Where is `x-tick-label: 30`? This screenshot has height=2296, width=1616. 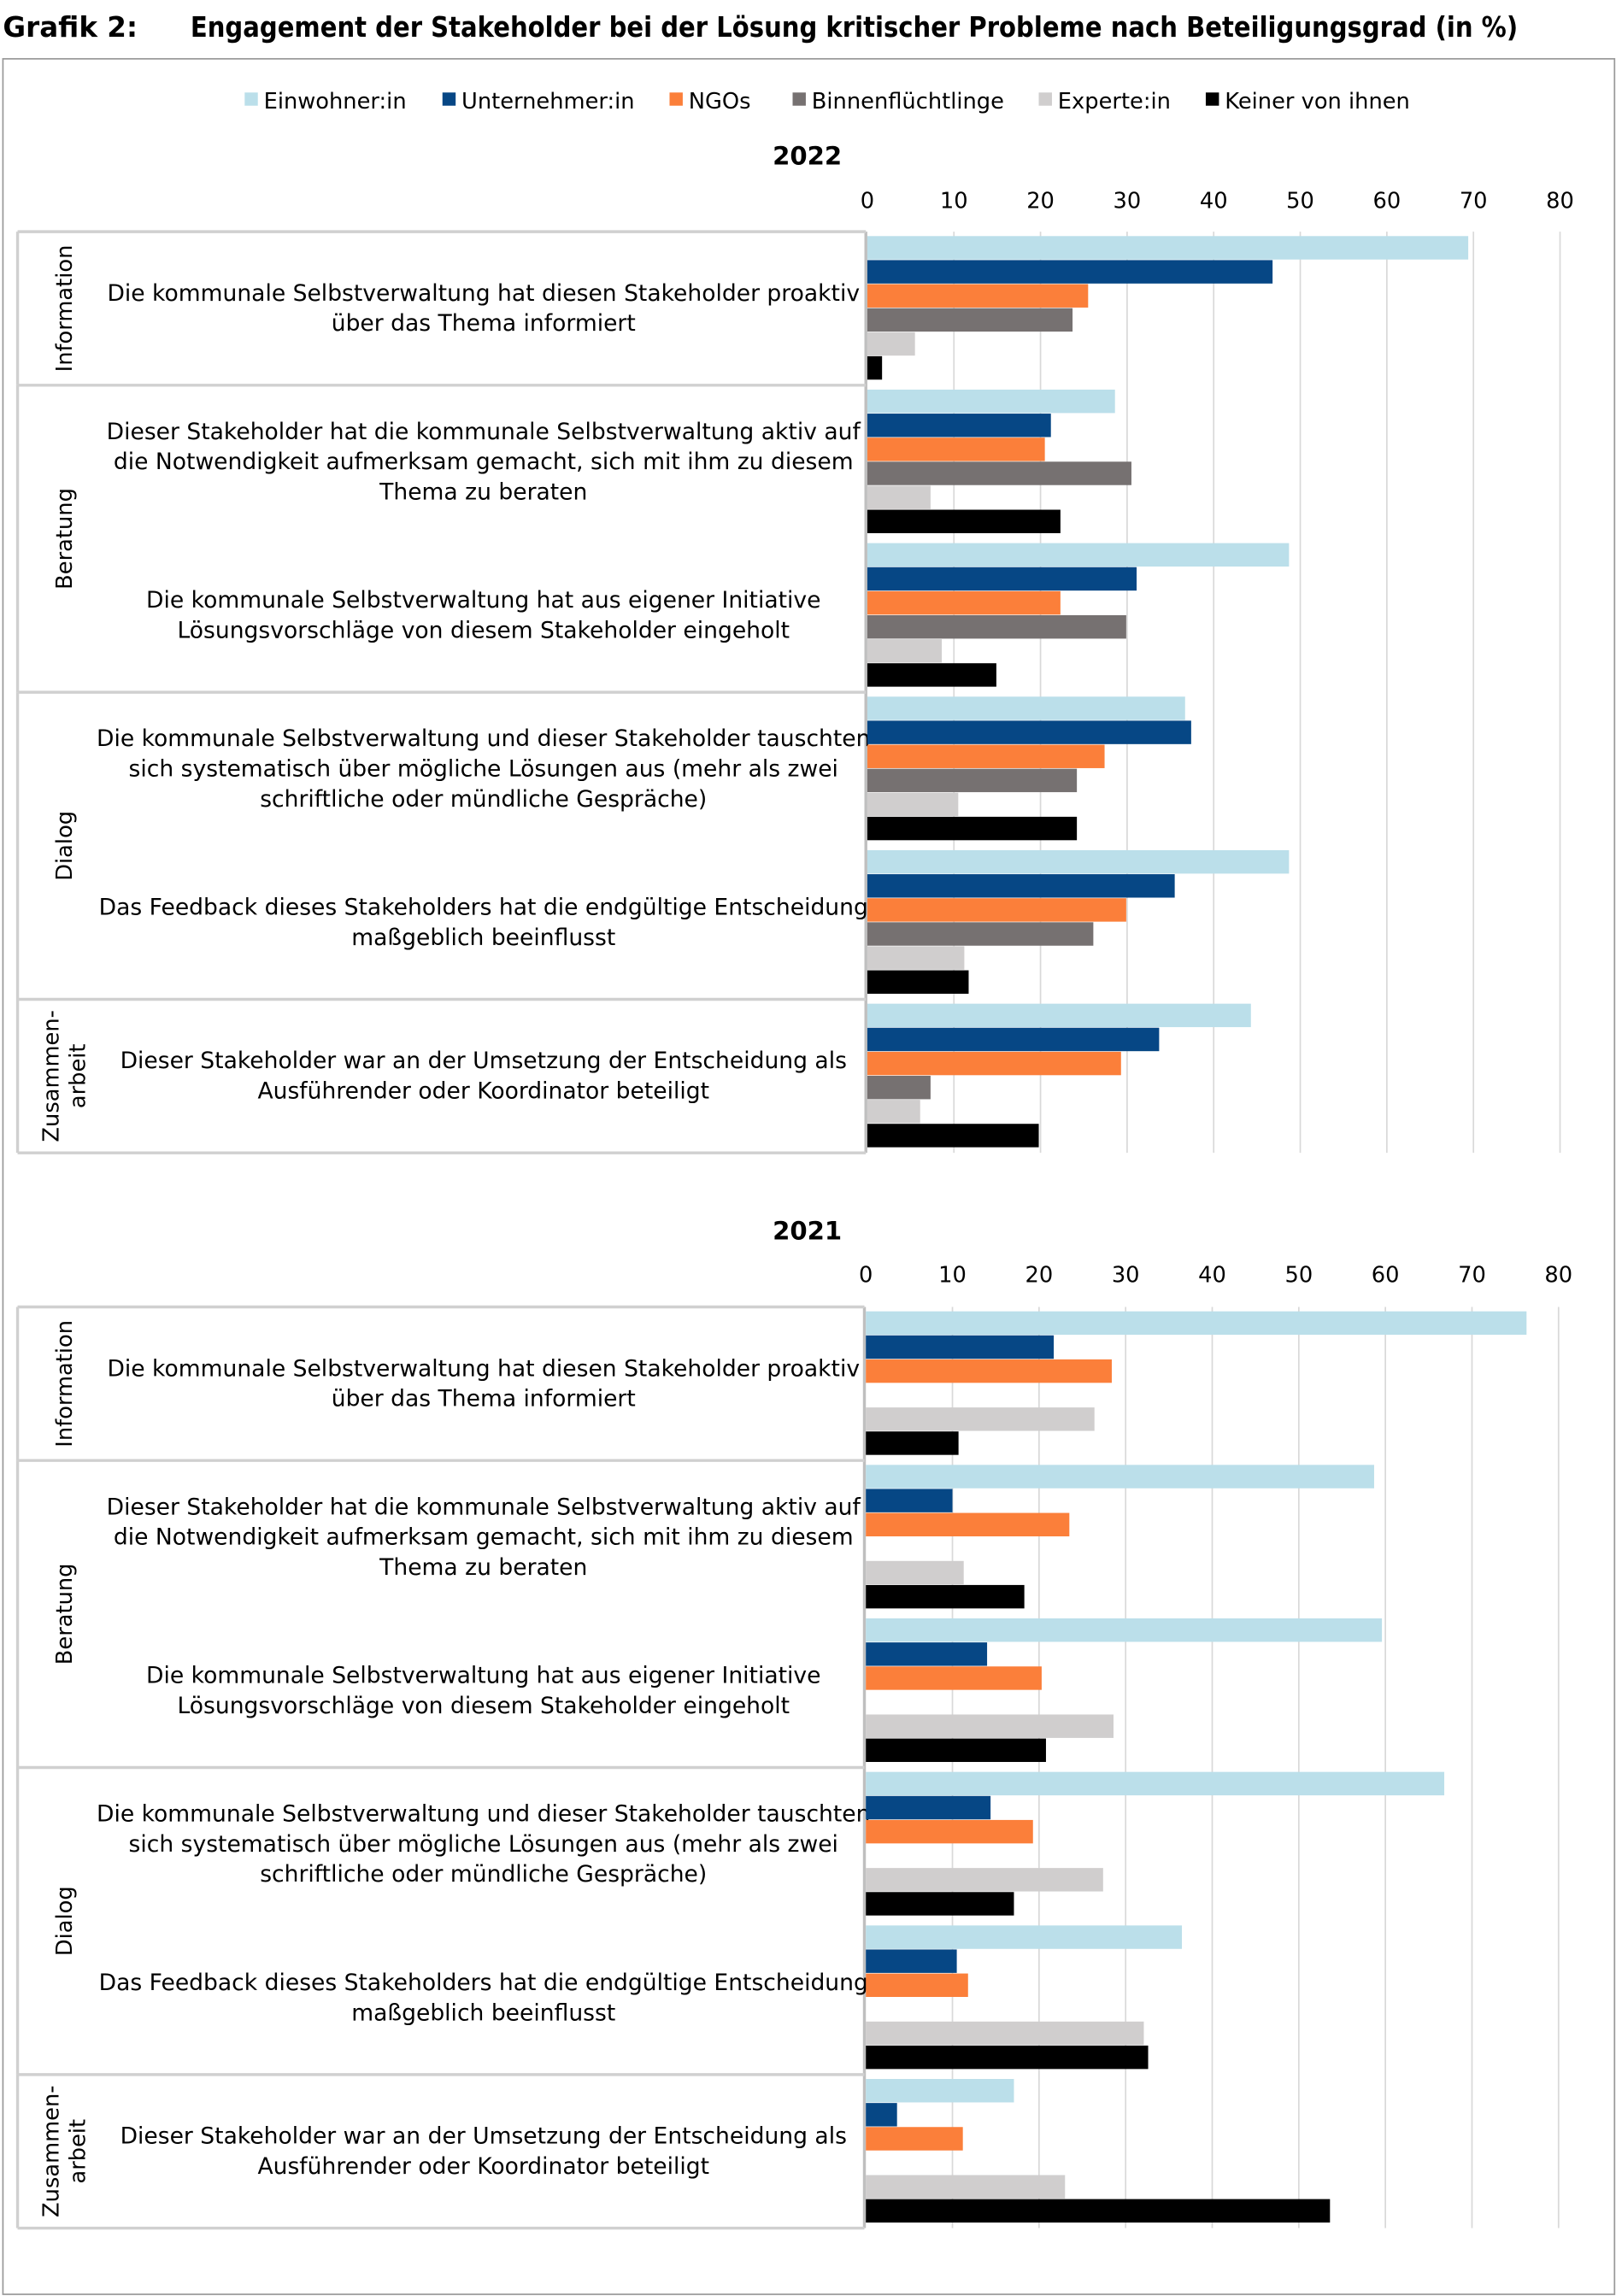
x-tick-label: 30 is located at coordinates (1126, 1275).